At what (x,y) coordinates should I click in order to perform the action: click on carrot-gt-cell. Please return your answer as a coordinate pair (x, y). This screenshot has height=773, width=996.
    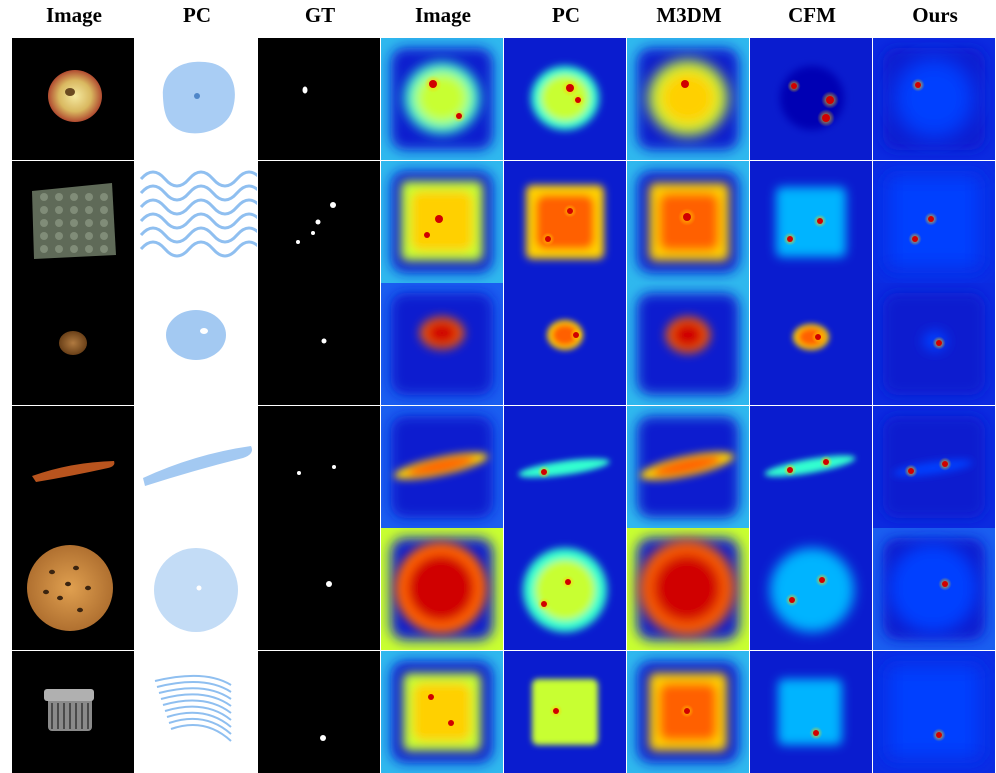
    Looking at the image, I should click on (319, 466).